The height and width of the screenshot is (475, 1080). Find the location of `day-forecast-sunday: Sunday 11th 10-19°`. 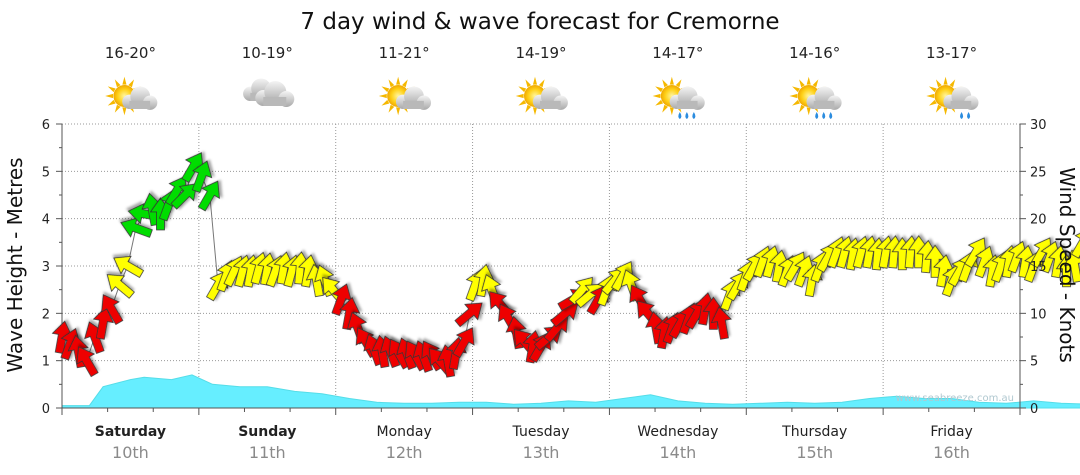

day-forecast-sunday: Sunday 11th 10-19° is located at coordinates (267, 253).